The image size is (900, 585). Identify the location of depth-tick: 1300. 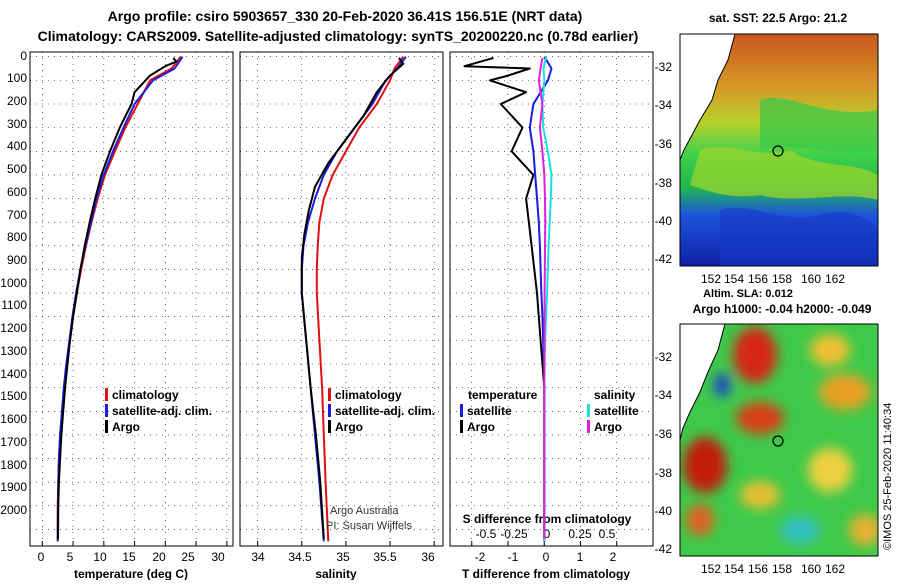
(13, 351).